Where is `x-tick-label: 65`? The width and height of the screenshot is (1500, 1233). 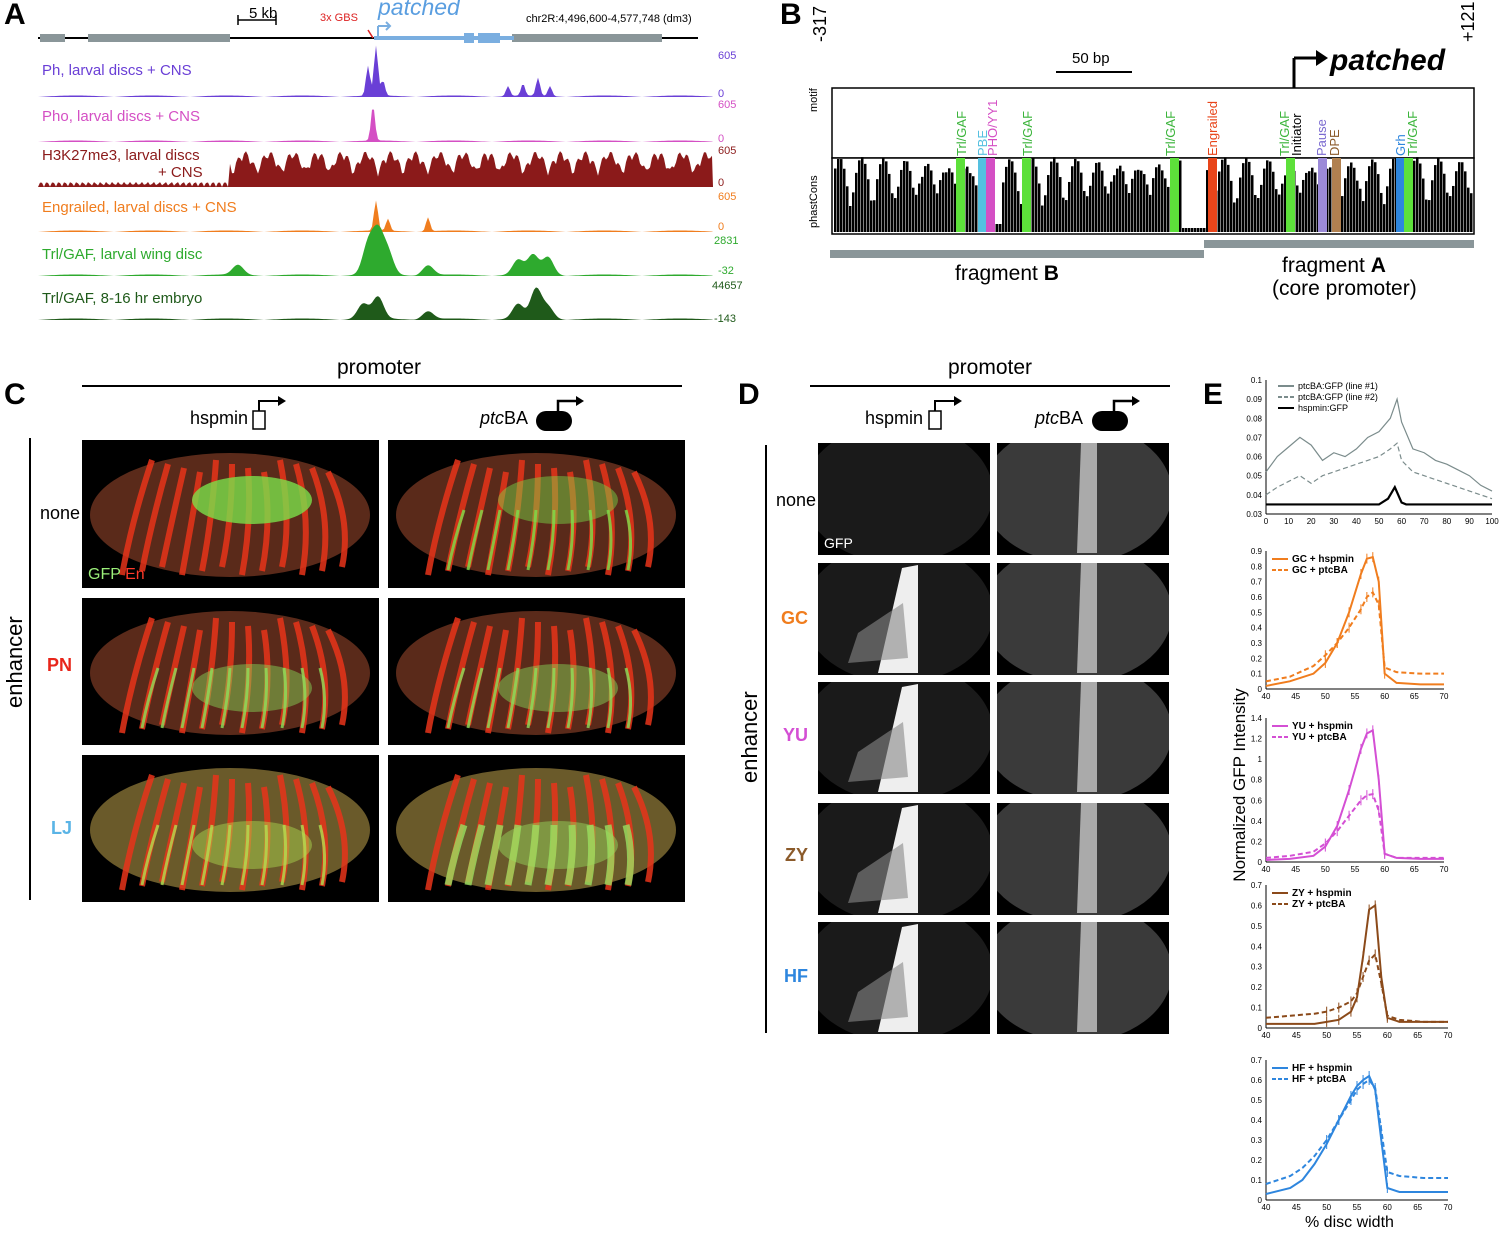
x-tick-label: 65 is located at coordinates (1417, 1207).